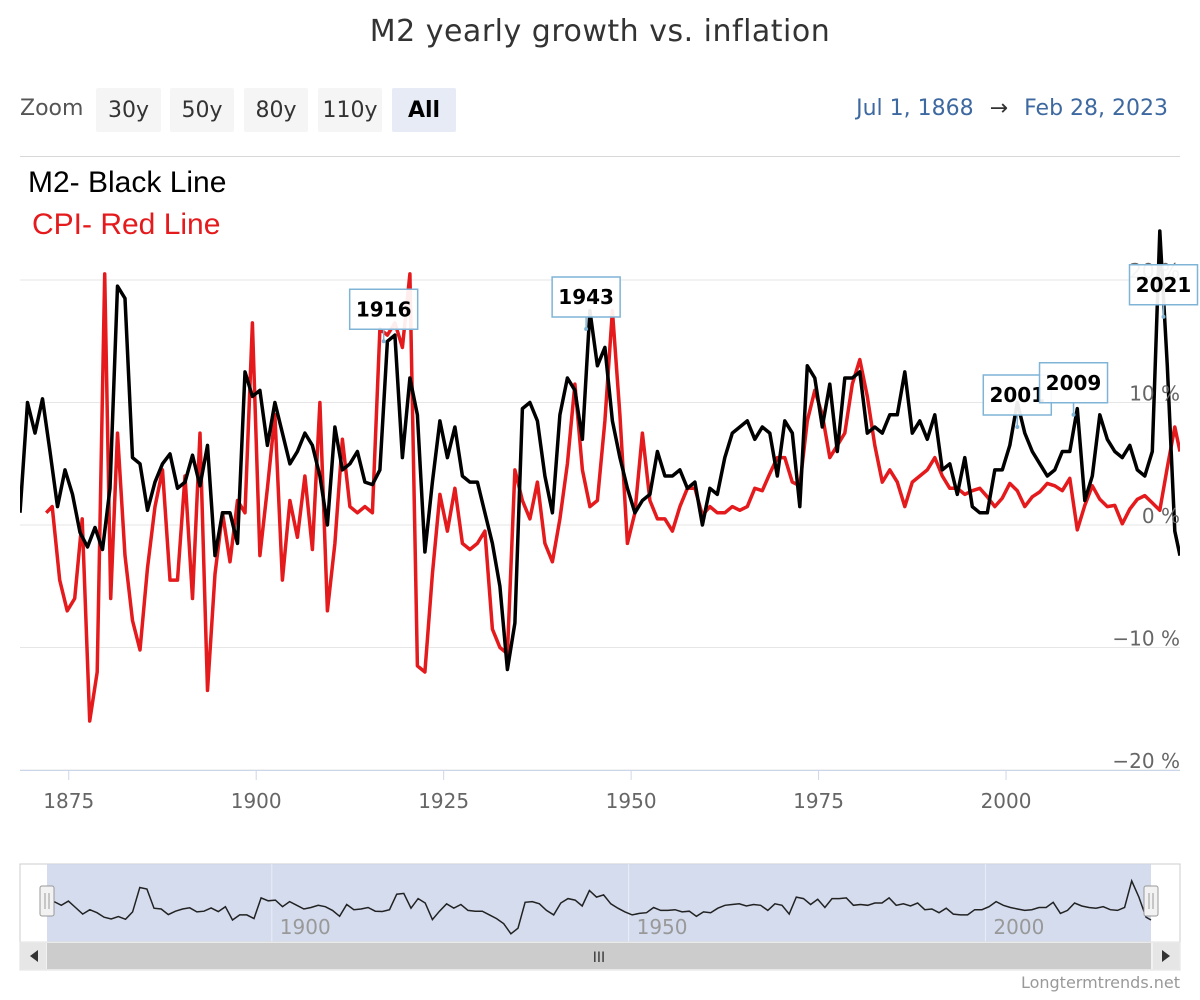 This screenshot has height=1000, width=1200. What do you see at coordinates (1012, 108) in the screenshot?
I see `date-range: Jul 1, 1868 → Feb 28, 2023` at bounding box center [1012, 108].